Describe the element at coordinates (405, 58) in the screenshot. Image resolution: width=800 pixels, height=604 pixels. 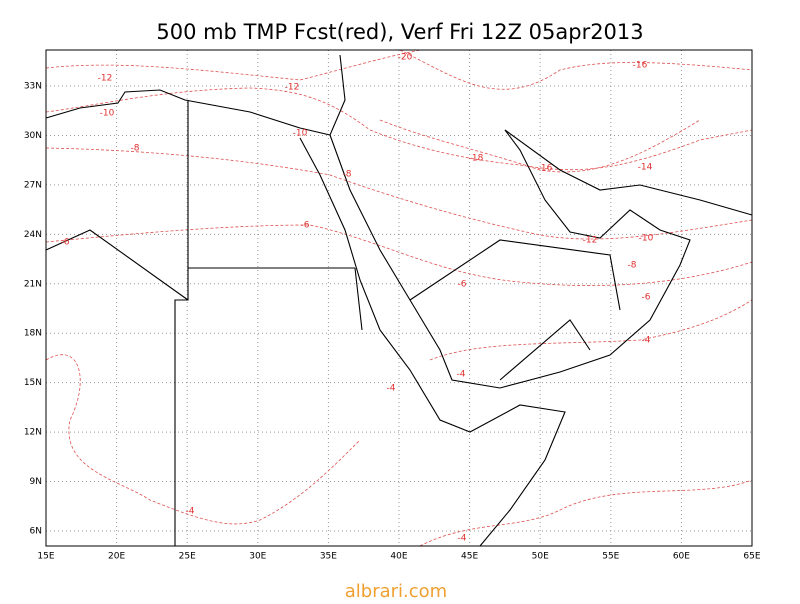
I see `contour-label: -20` at that location.